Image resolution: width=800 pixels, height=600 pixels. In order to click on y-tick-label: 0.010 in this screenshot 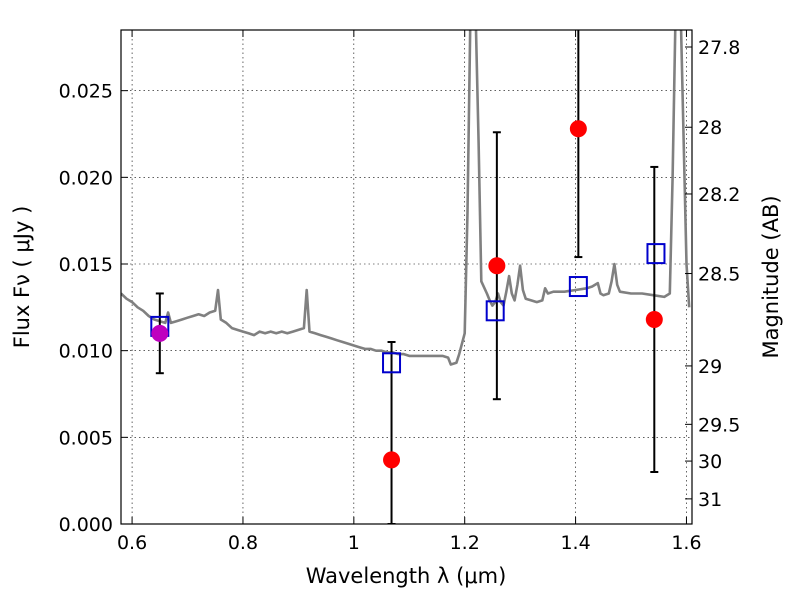, I will do `click(86, 352)`.